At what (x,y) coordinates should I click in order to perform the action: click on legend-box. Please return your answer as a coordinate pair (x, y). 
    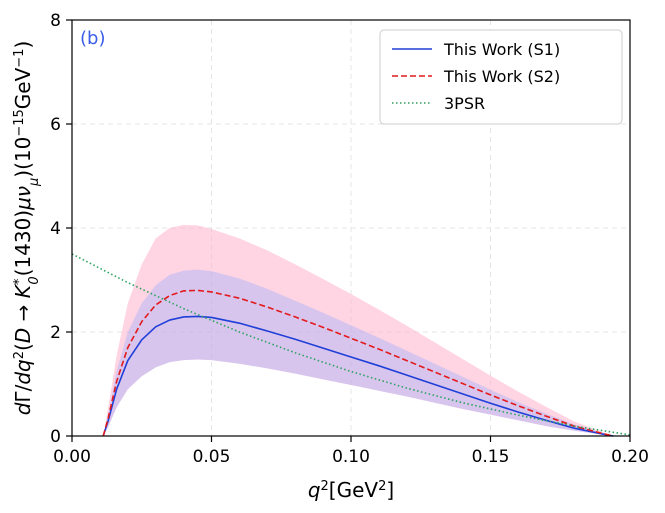
    Looking at the image, I should click on (501, 77).